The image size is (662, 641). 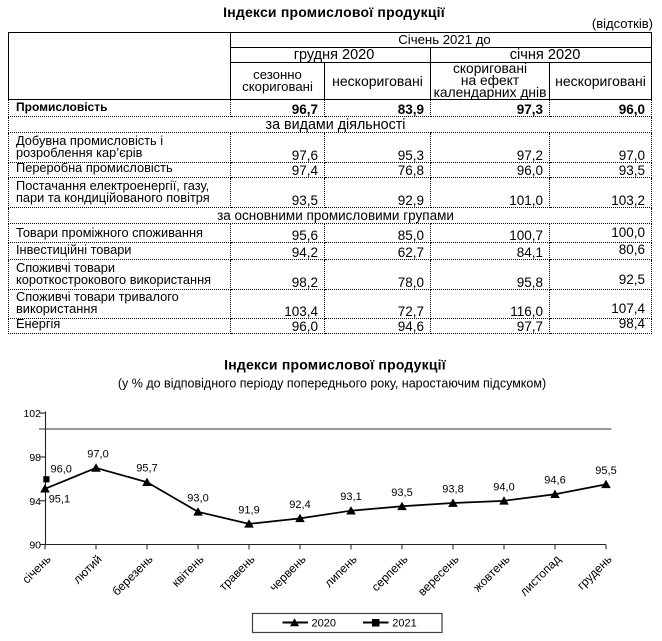 What do you see at coordinates (540, 575) in the screenshot?
I see `svg-text: листопад` at bounding box center [540, 575].